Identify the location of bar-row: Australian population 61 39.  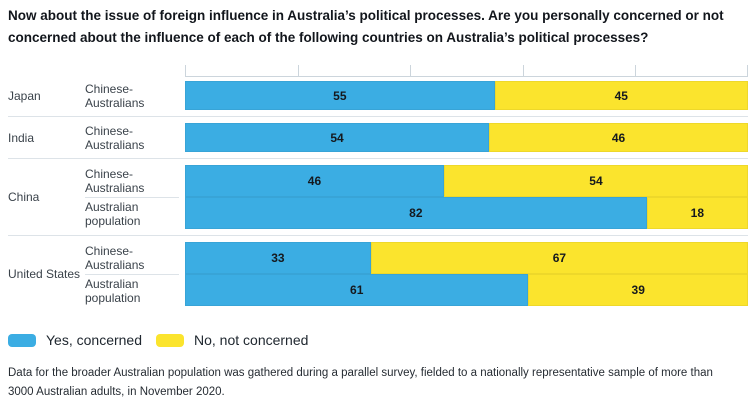
(416, 290).